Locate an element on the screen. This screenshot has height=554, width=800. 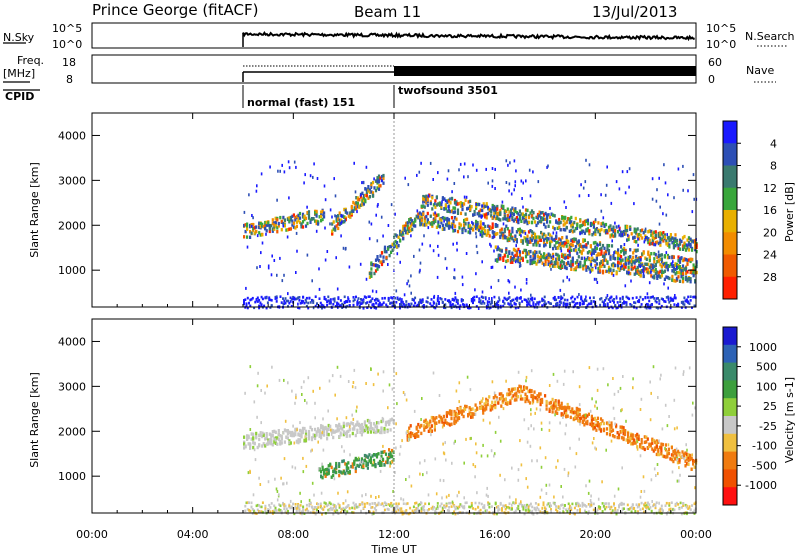
colorbar-tick-label: 12 is located at coordinates (770, 188).